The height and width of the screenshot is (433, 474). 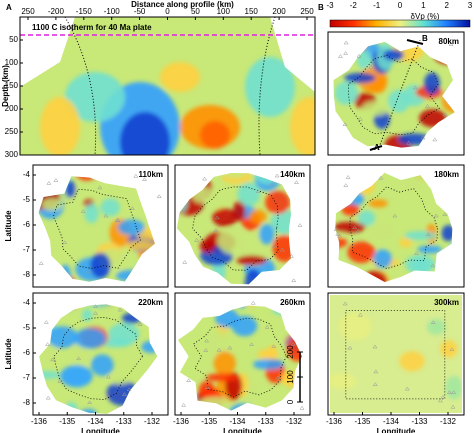 I want to click on x-tick-label: 100, so click(x=224, y=11).